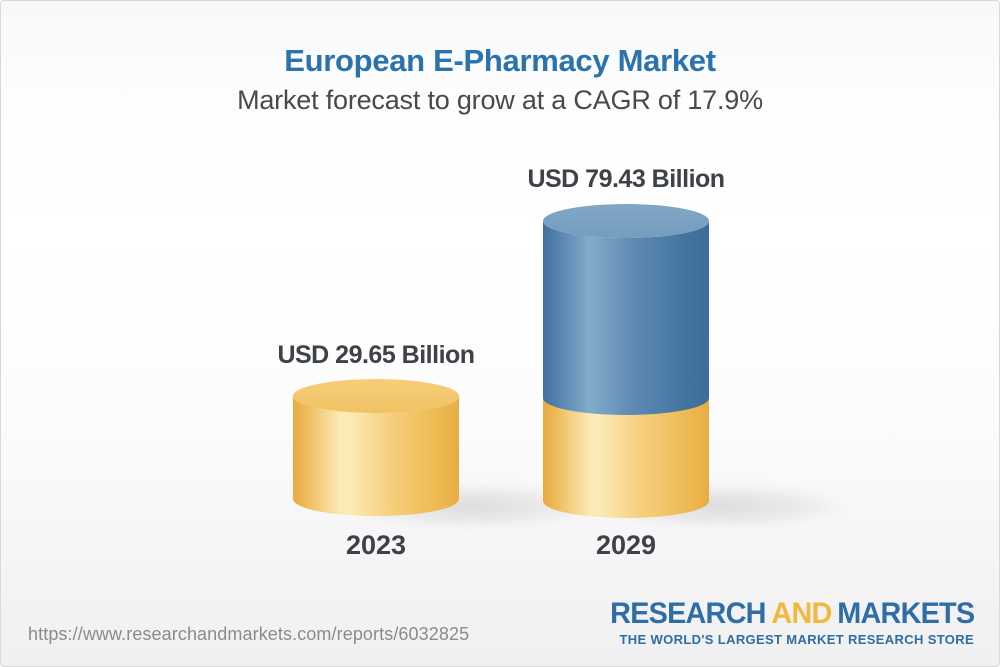 The width and height of the screenshot is (1000, 667). Describe the element at coordinates (376, 545) in the screenshot. I see `category-label-2023: 2023` at that location.